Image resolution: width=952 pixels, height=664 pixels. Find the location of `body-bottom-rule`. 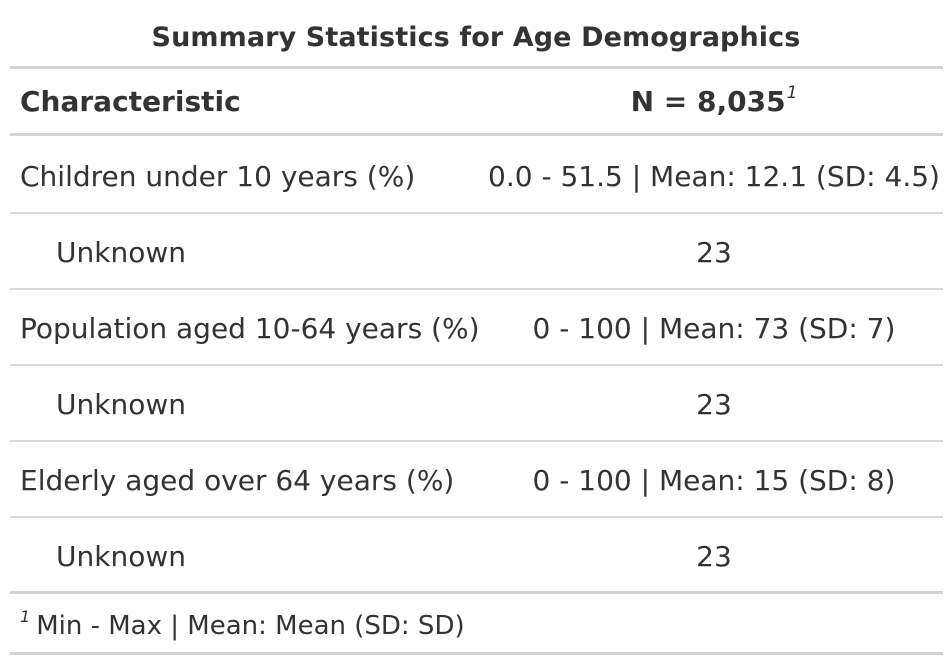

body-bottom-rule is located at coordinates (476, 592).